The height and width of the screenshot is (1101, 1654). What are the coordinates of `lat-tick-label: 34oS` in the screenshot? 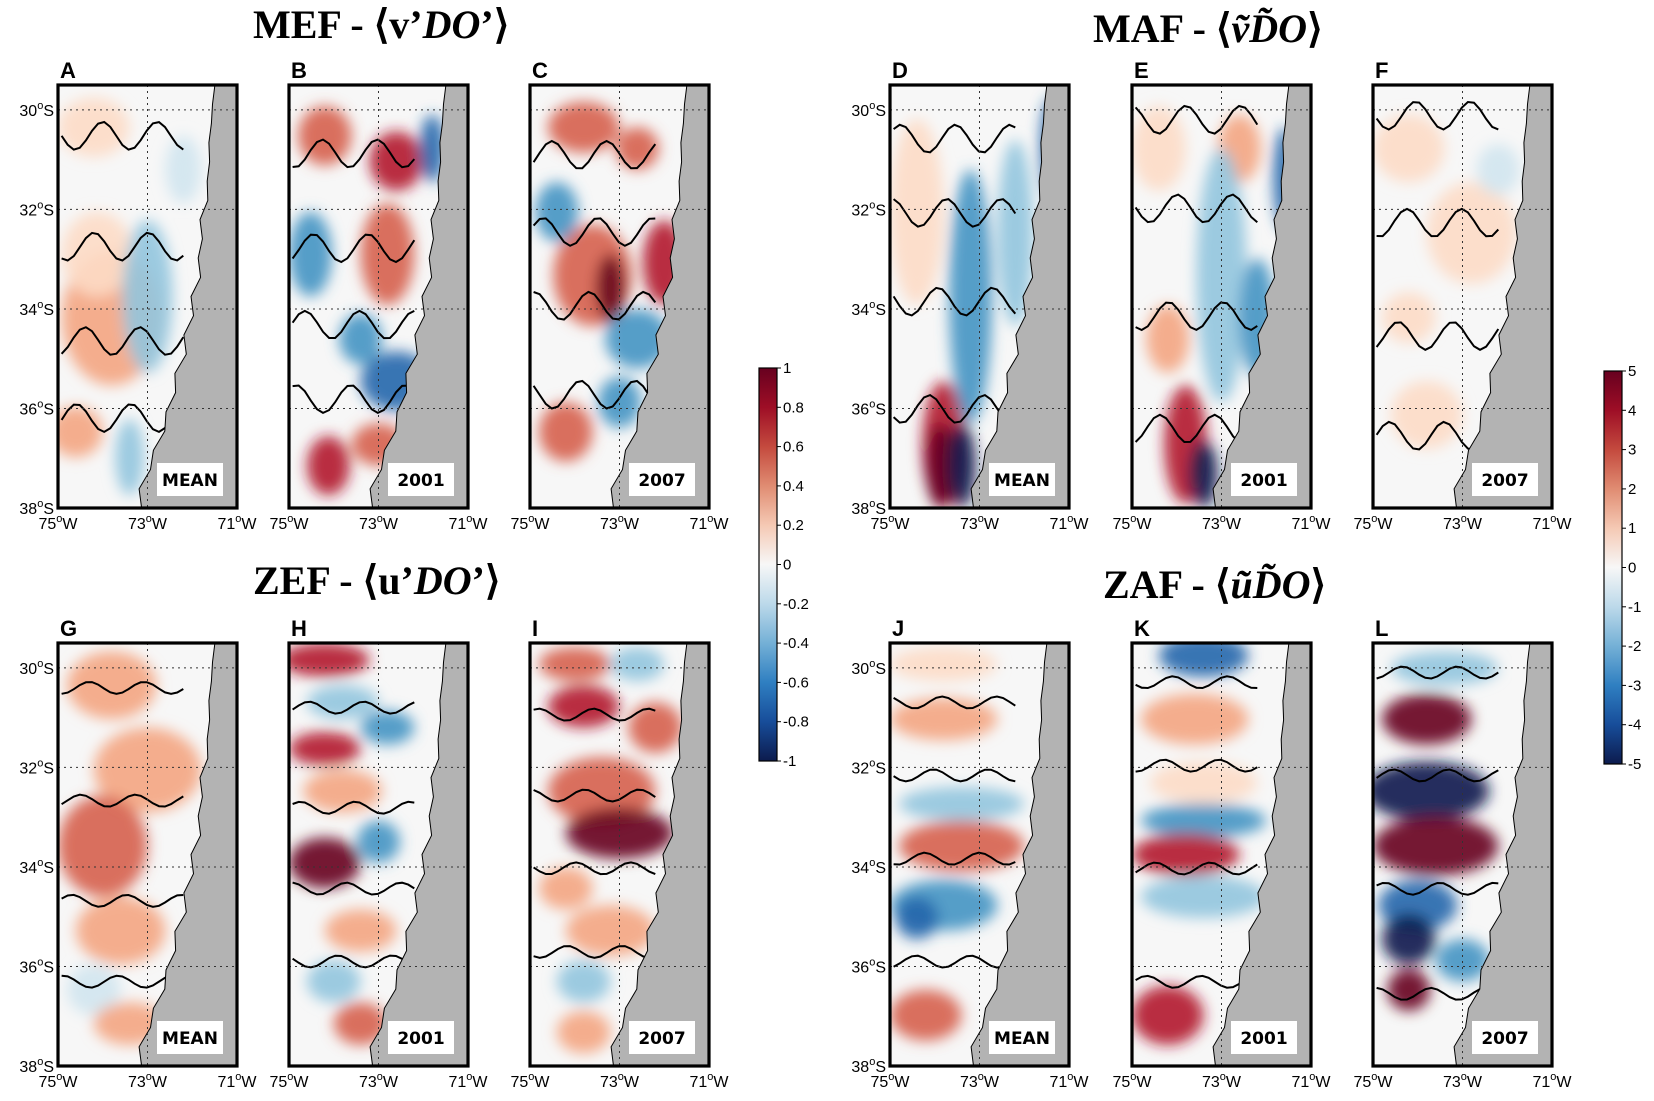 It's located at (36, 309).